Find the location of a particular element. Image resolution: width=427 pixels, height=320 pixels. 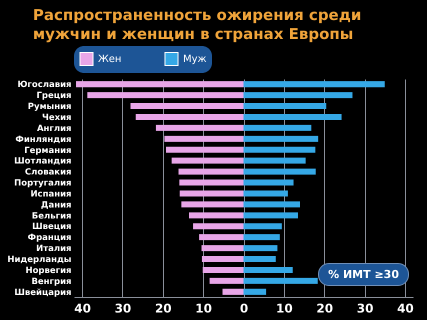

y-tick-label: Греция is located at coordinates (54, 96).